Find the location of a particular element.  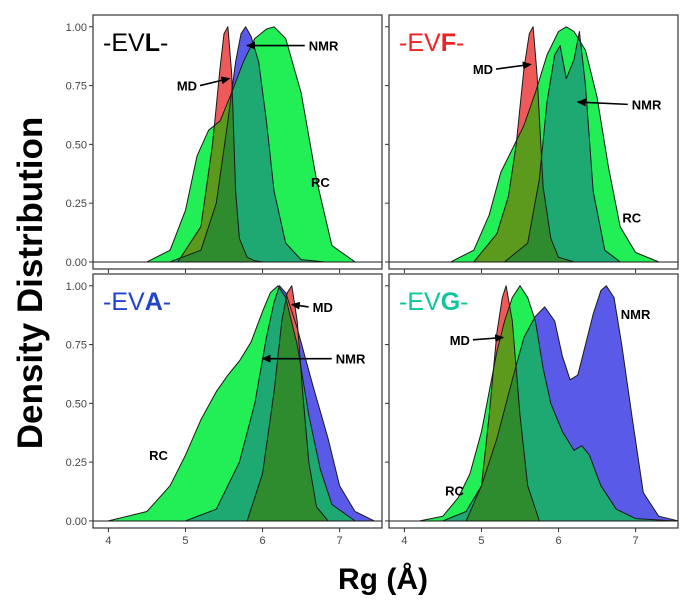

panel-title: -EVG- is located at coordinates (433, 302).